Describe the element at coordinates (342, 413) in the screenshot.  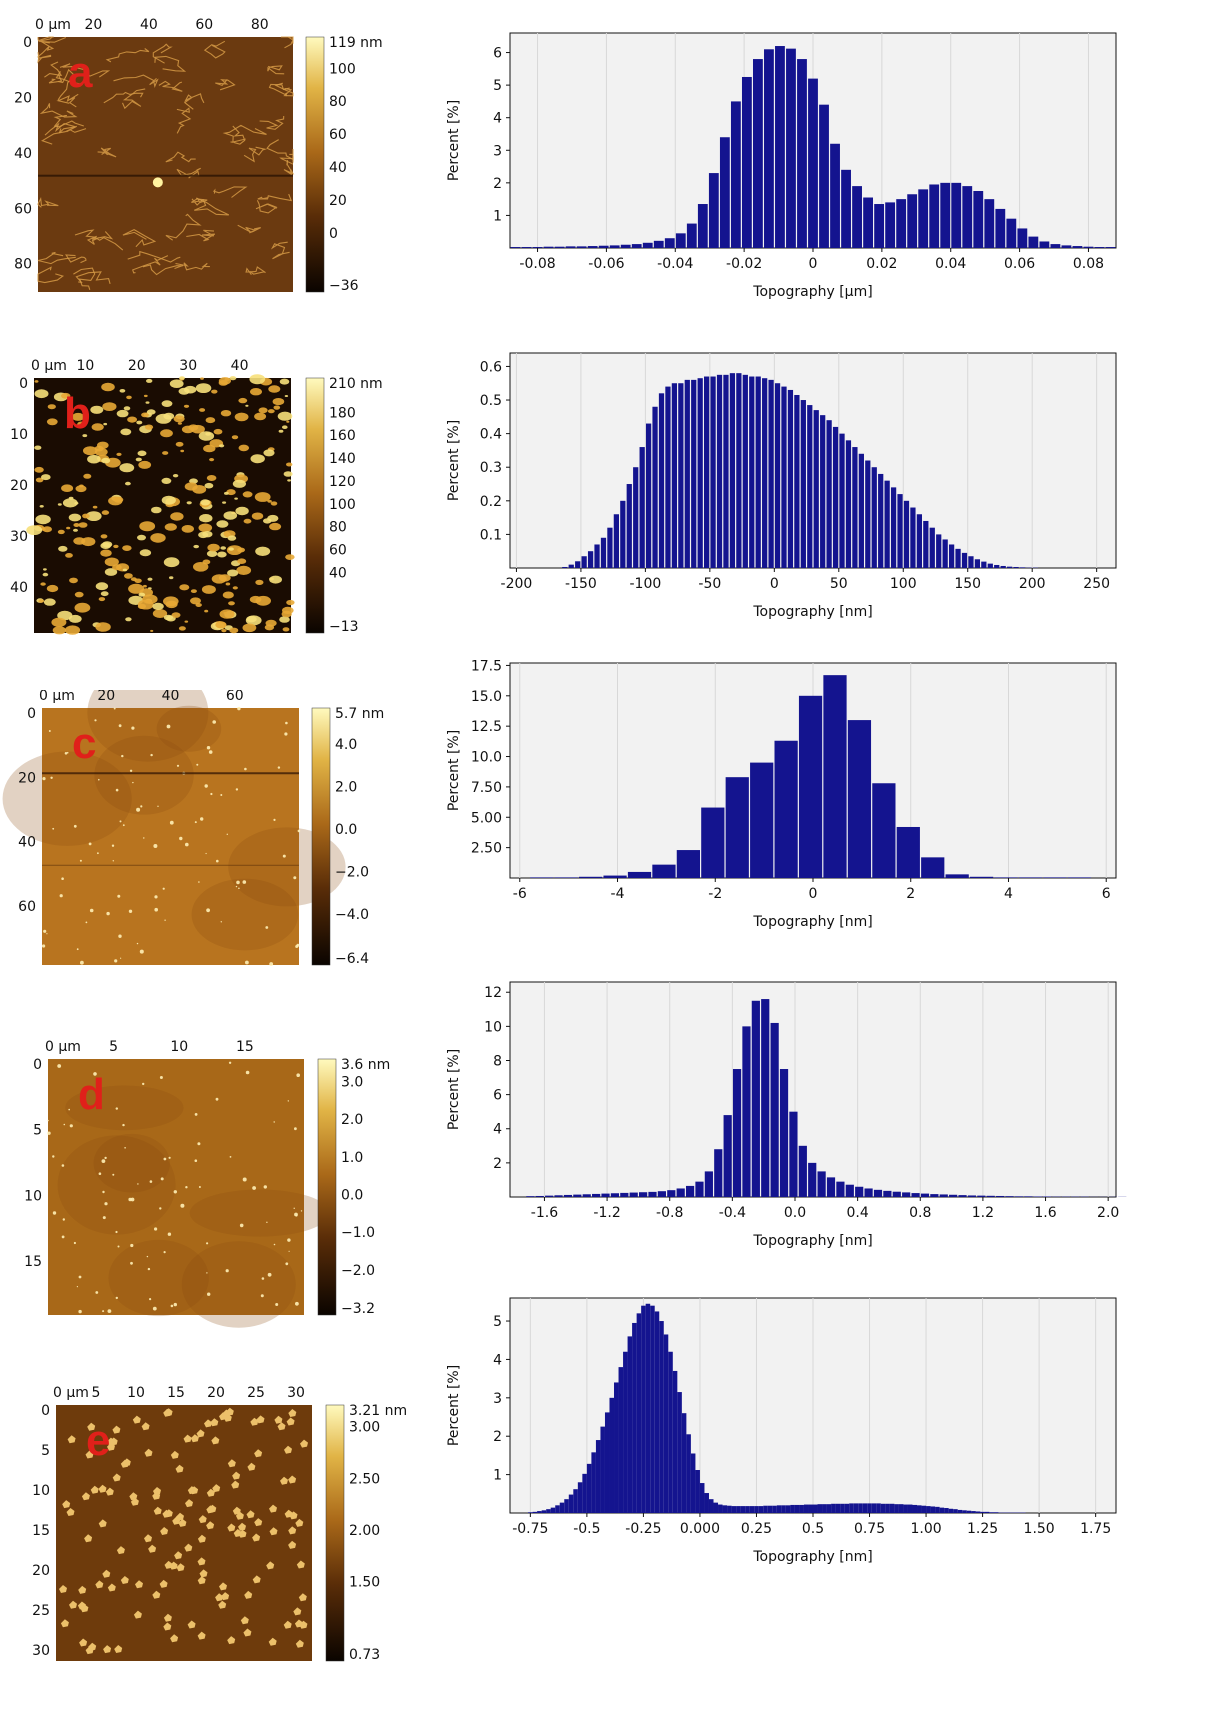
I see `colorbar-label: 180` at that location.